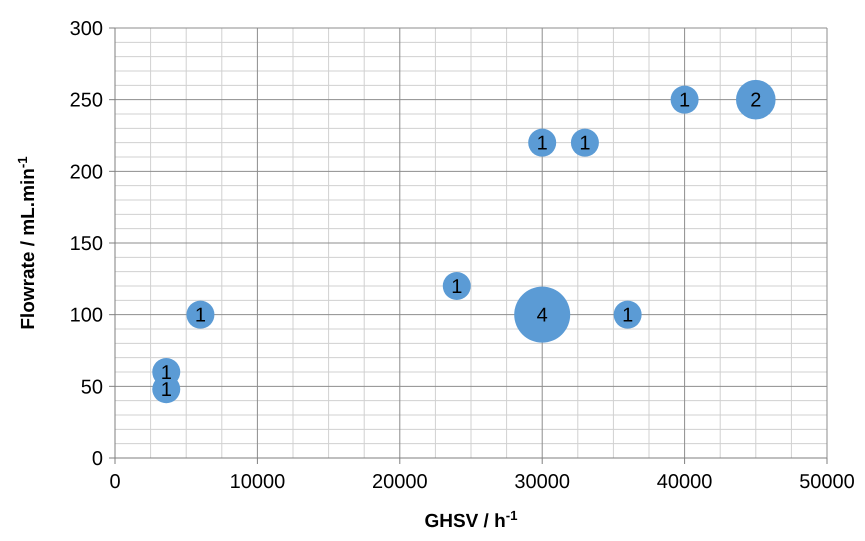 This screenshot has height=541, width=865. I want to click on x-tick-label: 40000, so click(684, 482).